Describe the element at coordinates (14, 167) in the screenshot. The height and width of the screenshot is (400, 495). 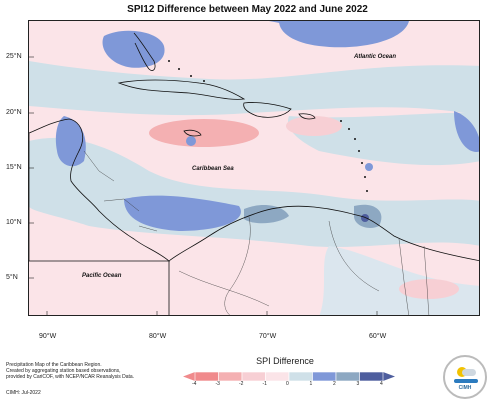
I see `lat-label-15n: 15°N` at that location.